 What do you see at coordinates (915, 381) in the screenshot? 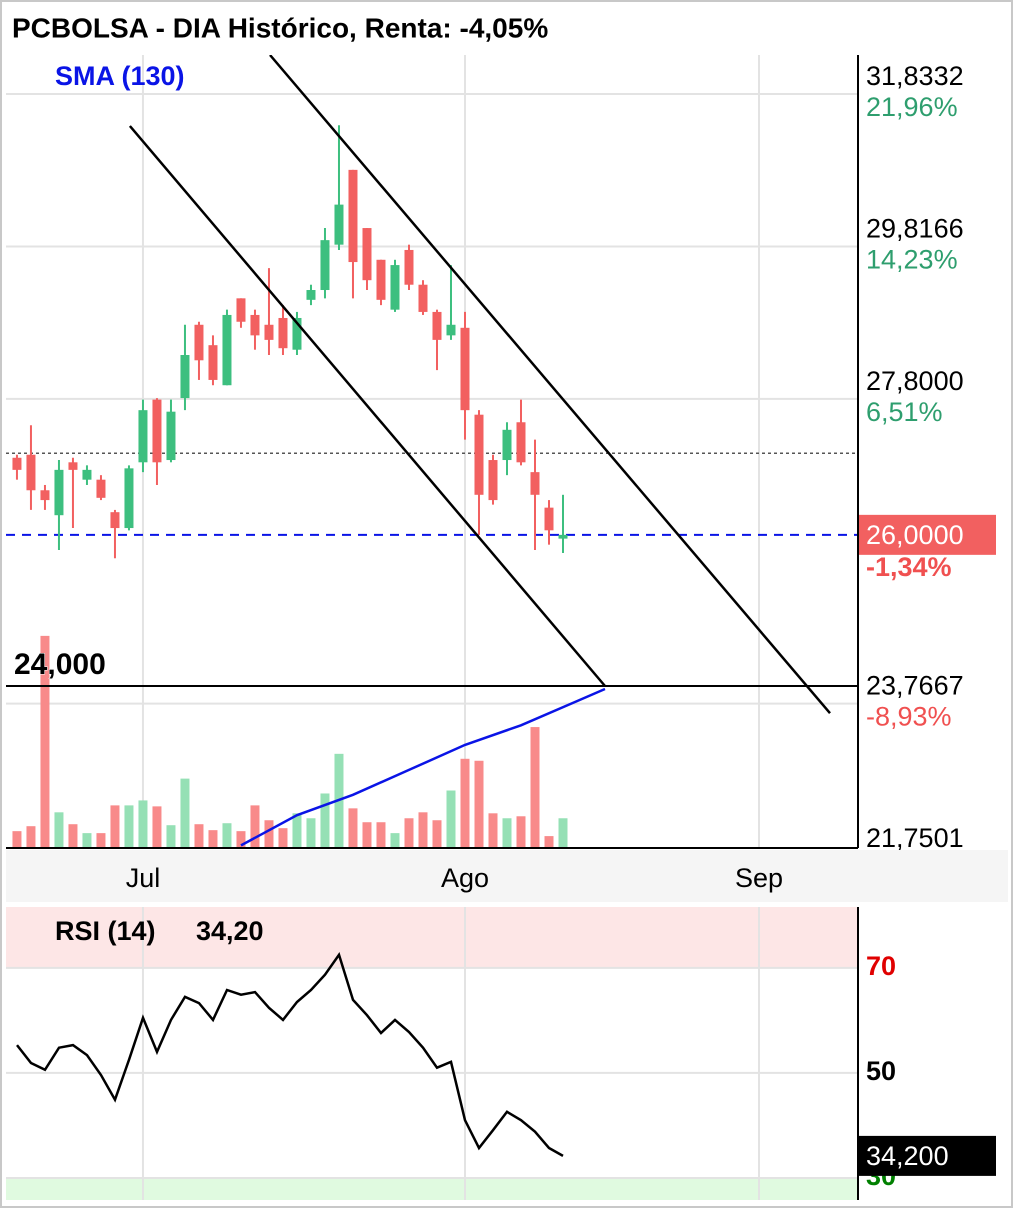
I see `y-tick-label: 27,8000` at bounding box center [915, 381].